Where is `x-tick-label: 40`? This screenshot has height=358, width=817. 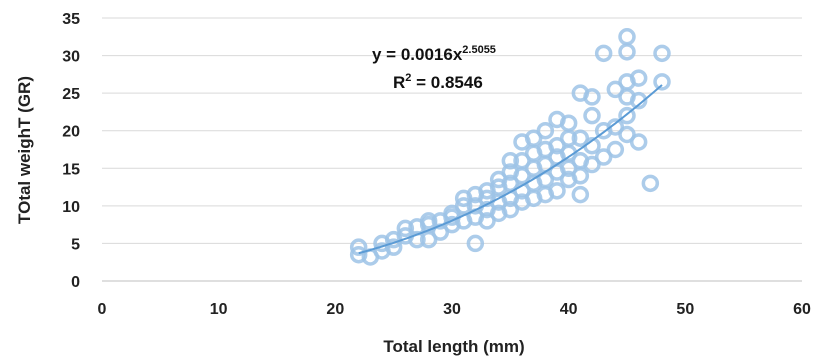
x-tick-label: 40 is located at coordinates (569, 309).